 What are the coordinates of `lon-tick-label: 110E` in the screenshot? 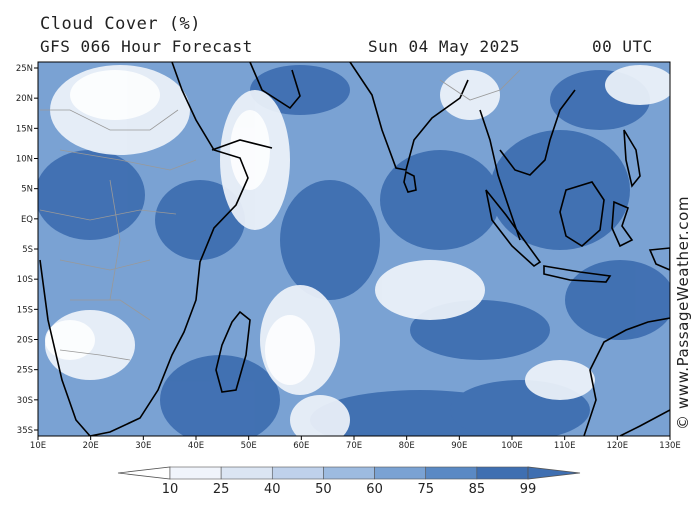 It's located at (565, 446).